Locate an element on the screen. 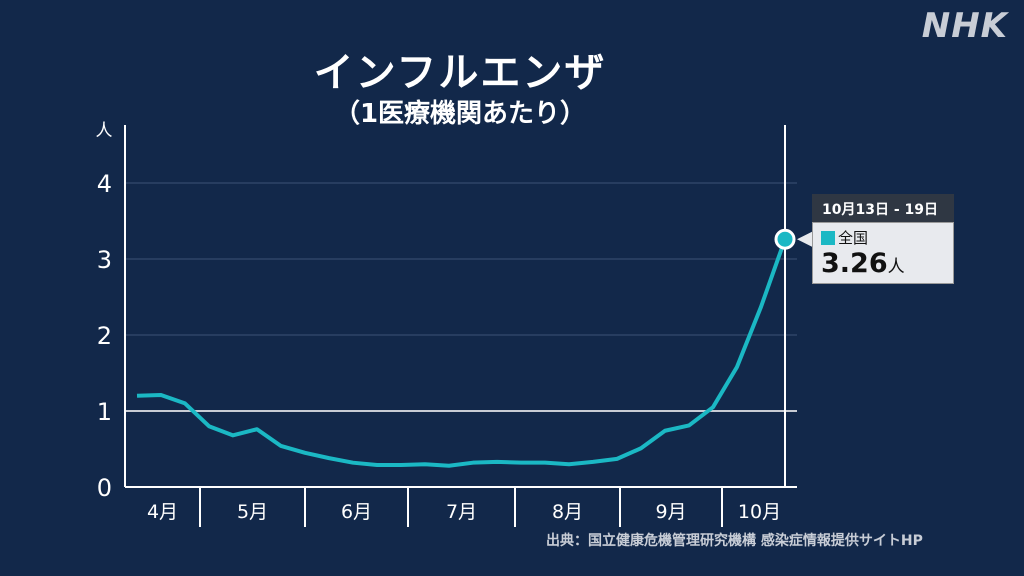 This screenshot has height=576, width=1024. y-tick-label: 1 is located at coordinates (104, 412).